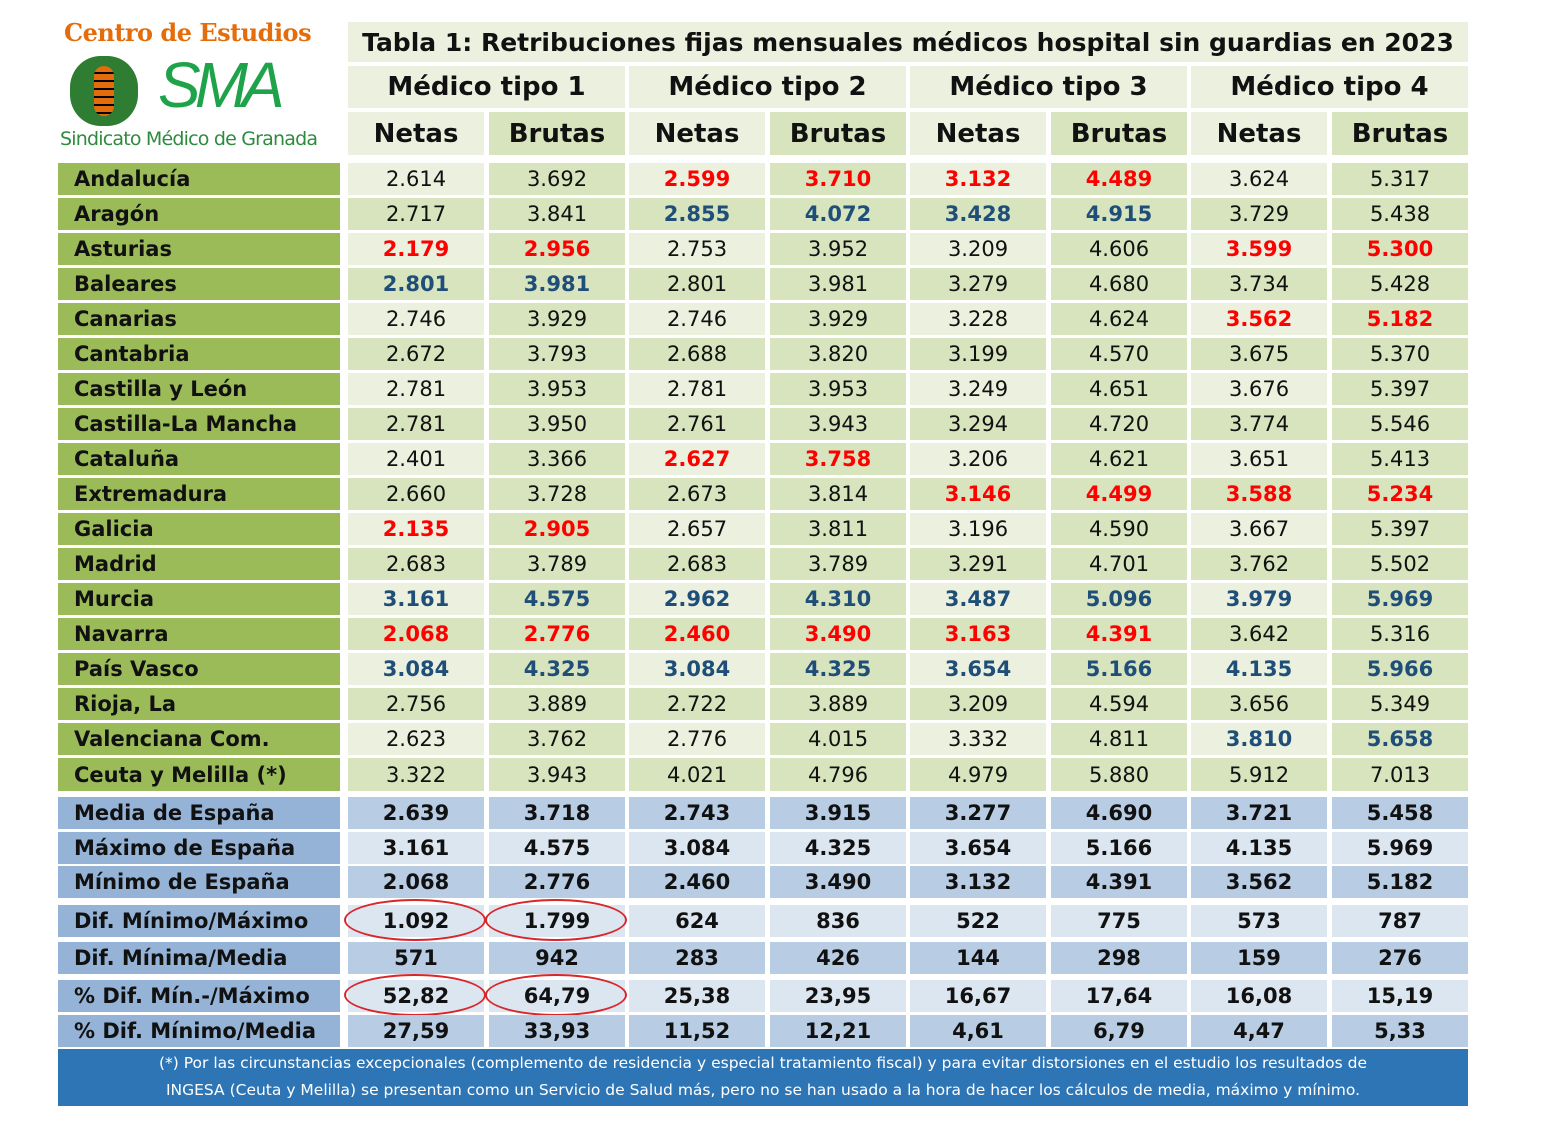  I want to click on table-cell: 3.366, so click(557, 459).